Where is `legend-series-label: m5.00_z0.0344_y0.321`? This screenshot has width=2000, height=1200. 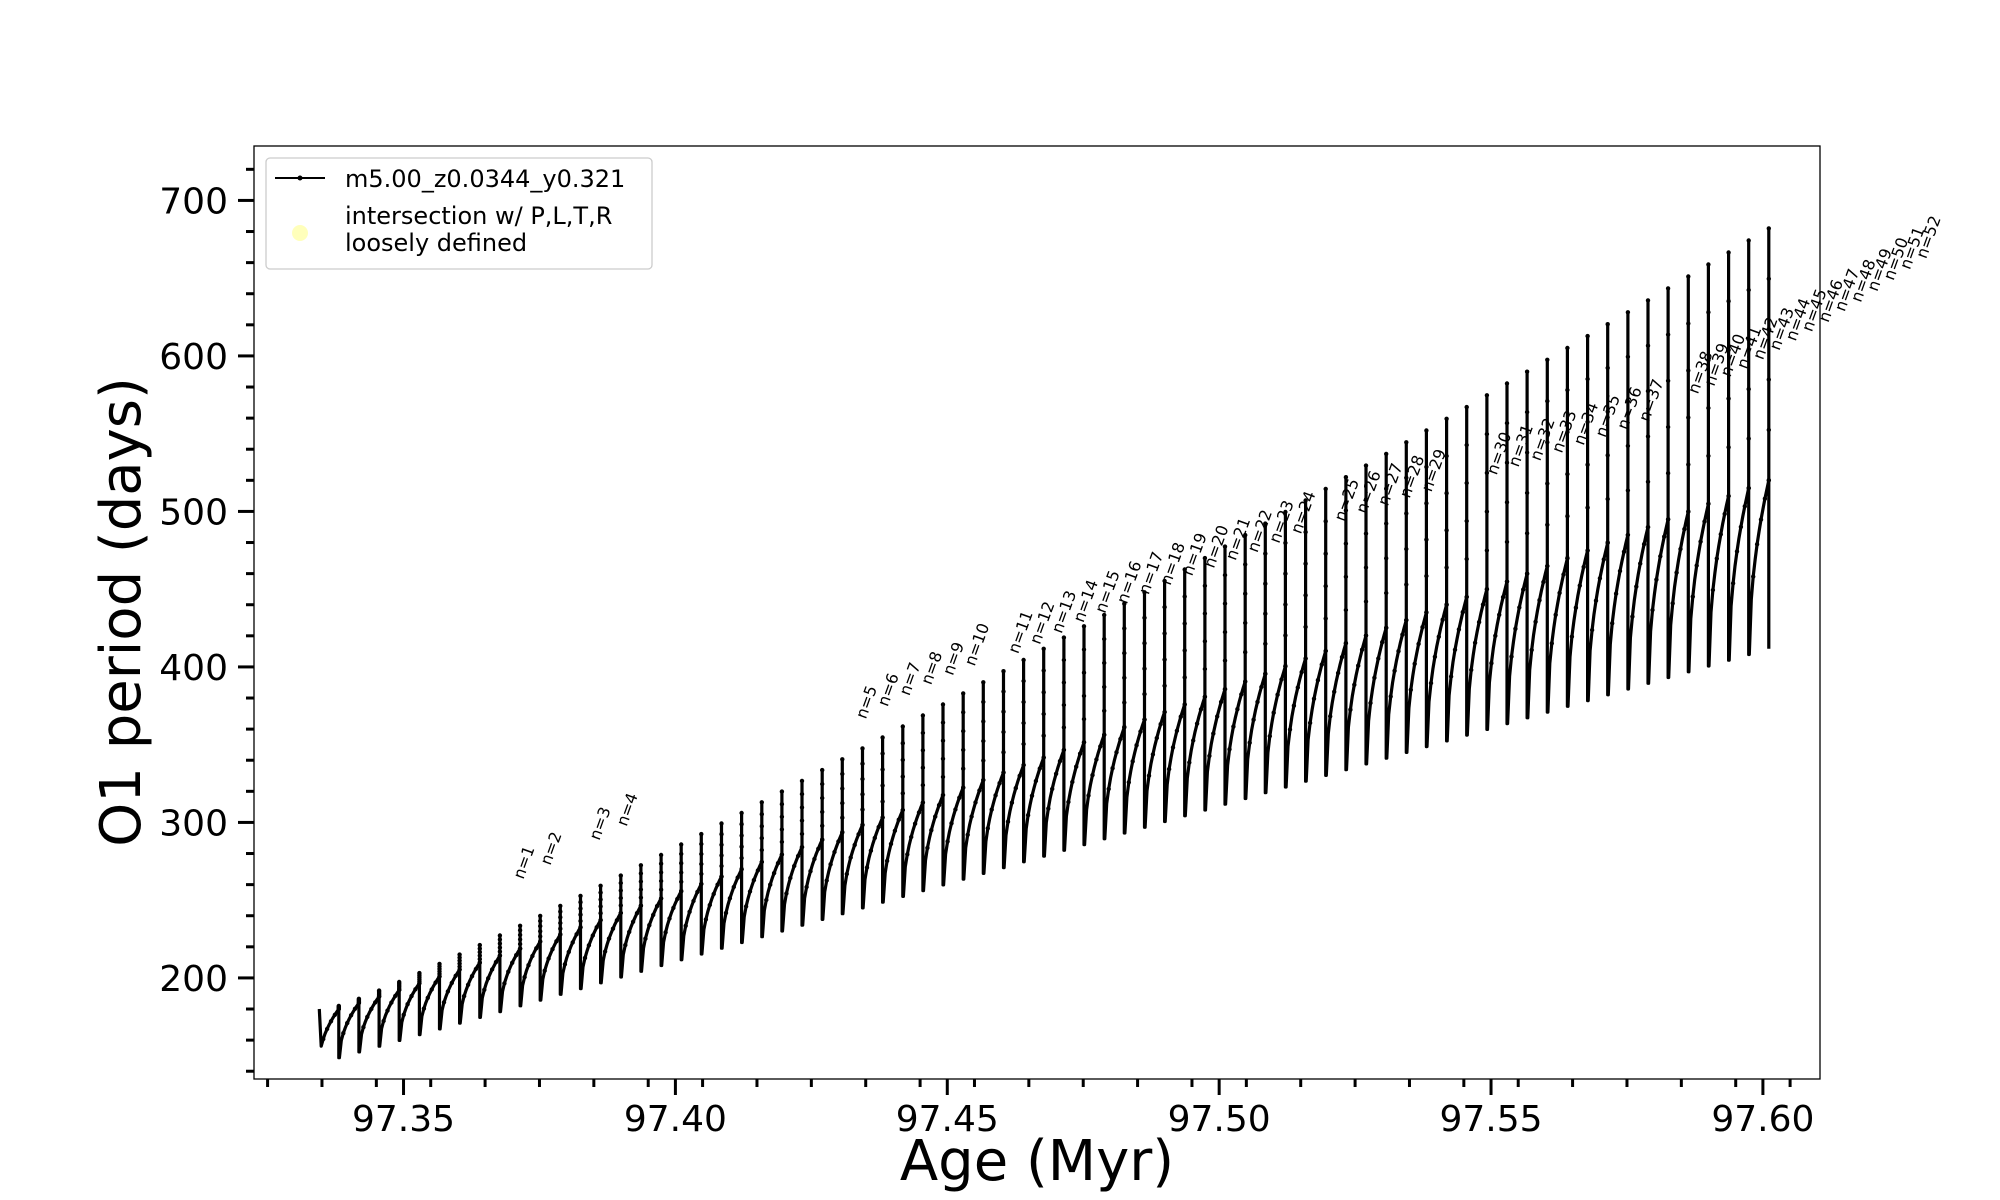
legend-series-label: m5.00_z0.0344_y0.321 is located at coordinates (485, 179).